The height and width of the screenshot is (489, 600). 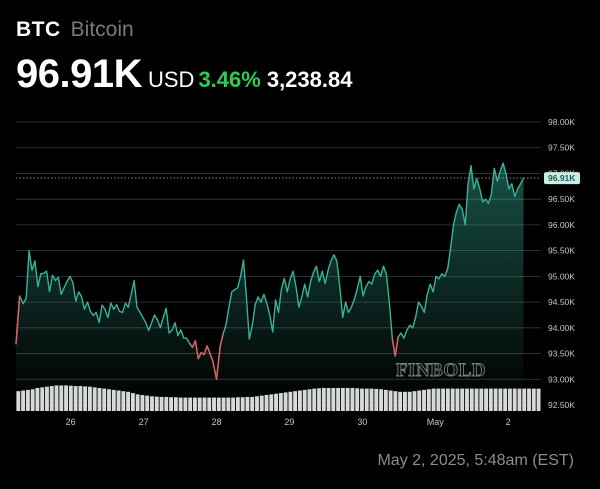 What do you see at coordinates (217, 422) in the screenshot?
I see `x-tick-label: 28` at bounding box center [217, 422].